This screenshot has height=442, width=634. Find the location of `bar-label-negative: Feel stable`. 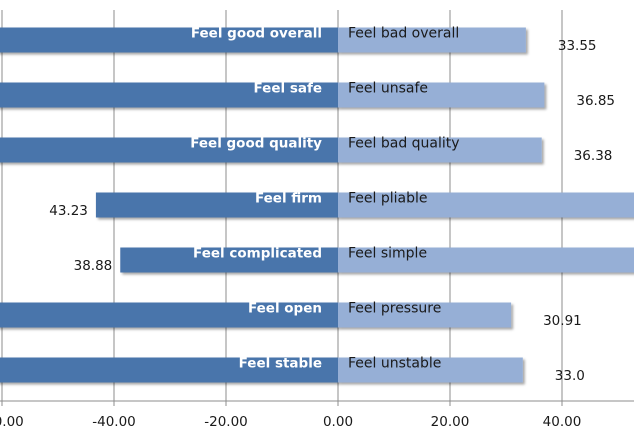

bar-label-negative: Feel stable is located at coordinates (280, 364).